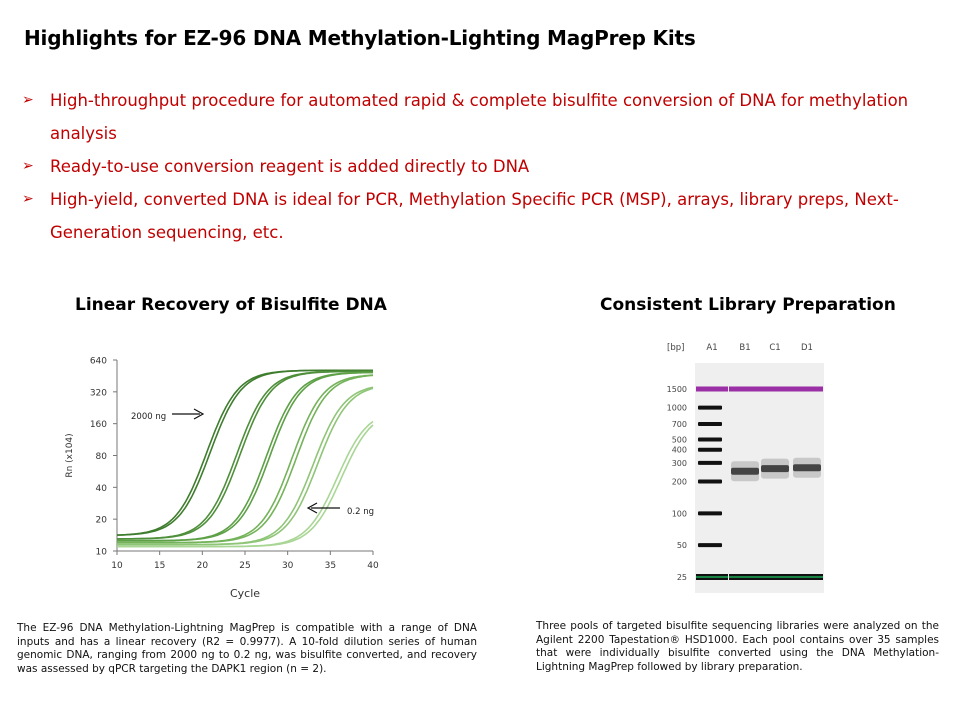  What do you see at coordinates (252, 462) in the screenshot?
I see `qpcr-annotations: 2000 ng 0.2 ng` at bounding box center [252, 462].